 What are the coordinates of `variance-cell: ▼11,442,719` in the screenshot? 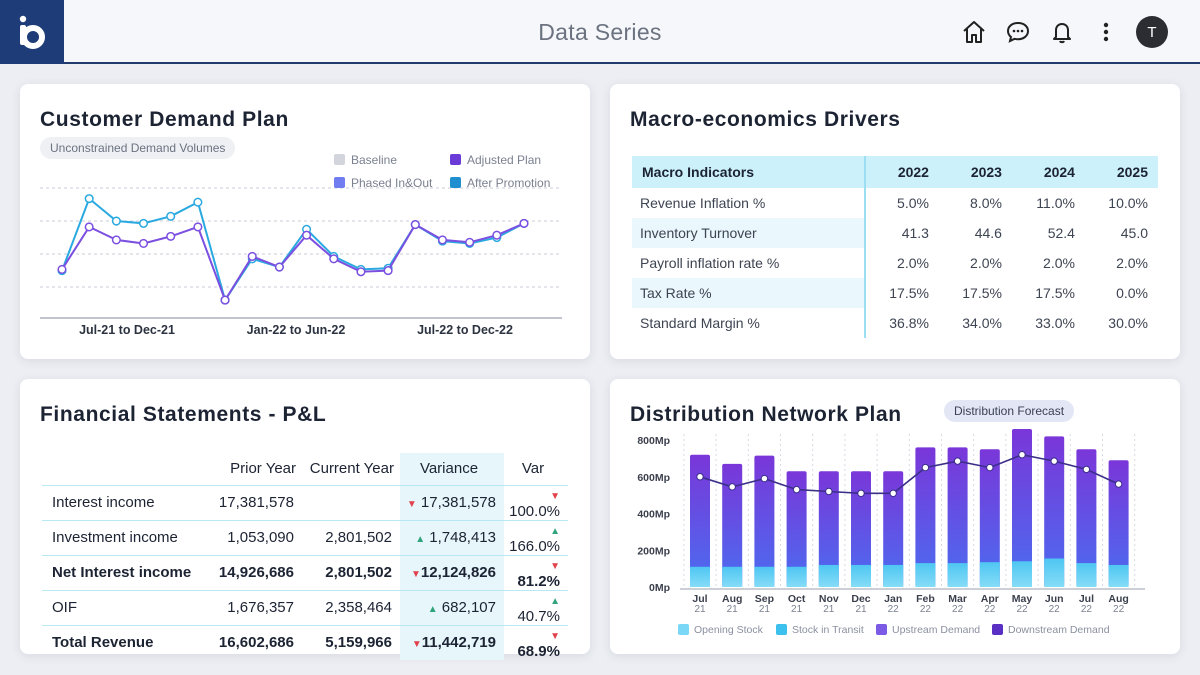 It's located at (452, 642).